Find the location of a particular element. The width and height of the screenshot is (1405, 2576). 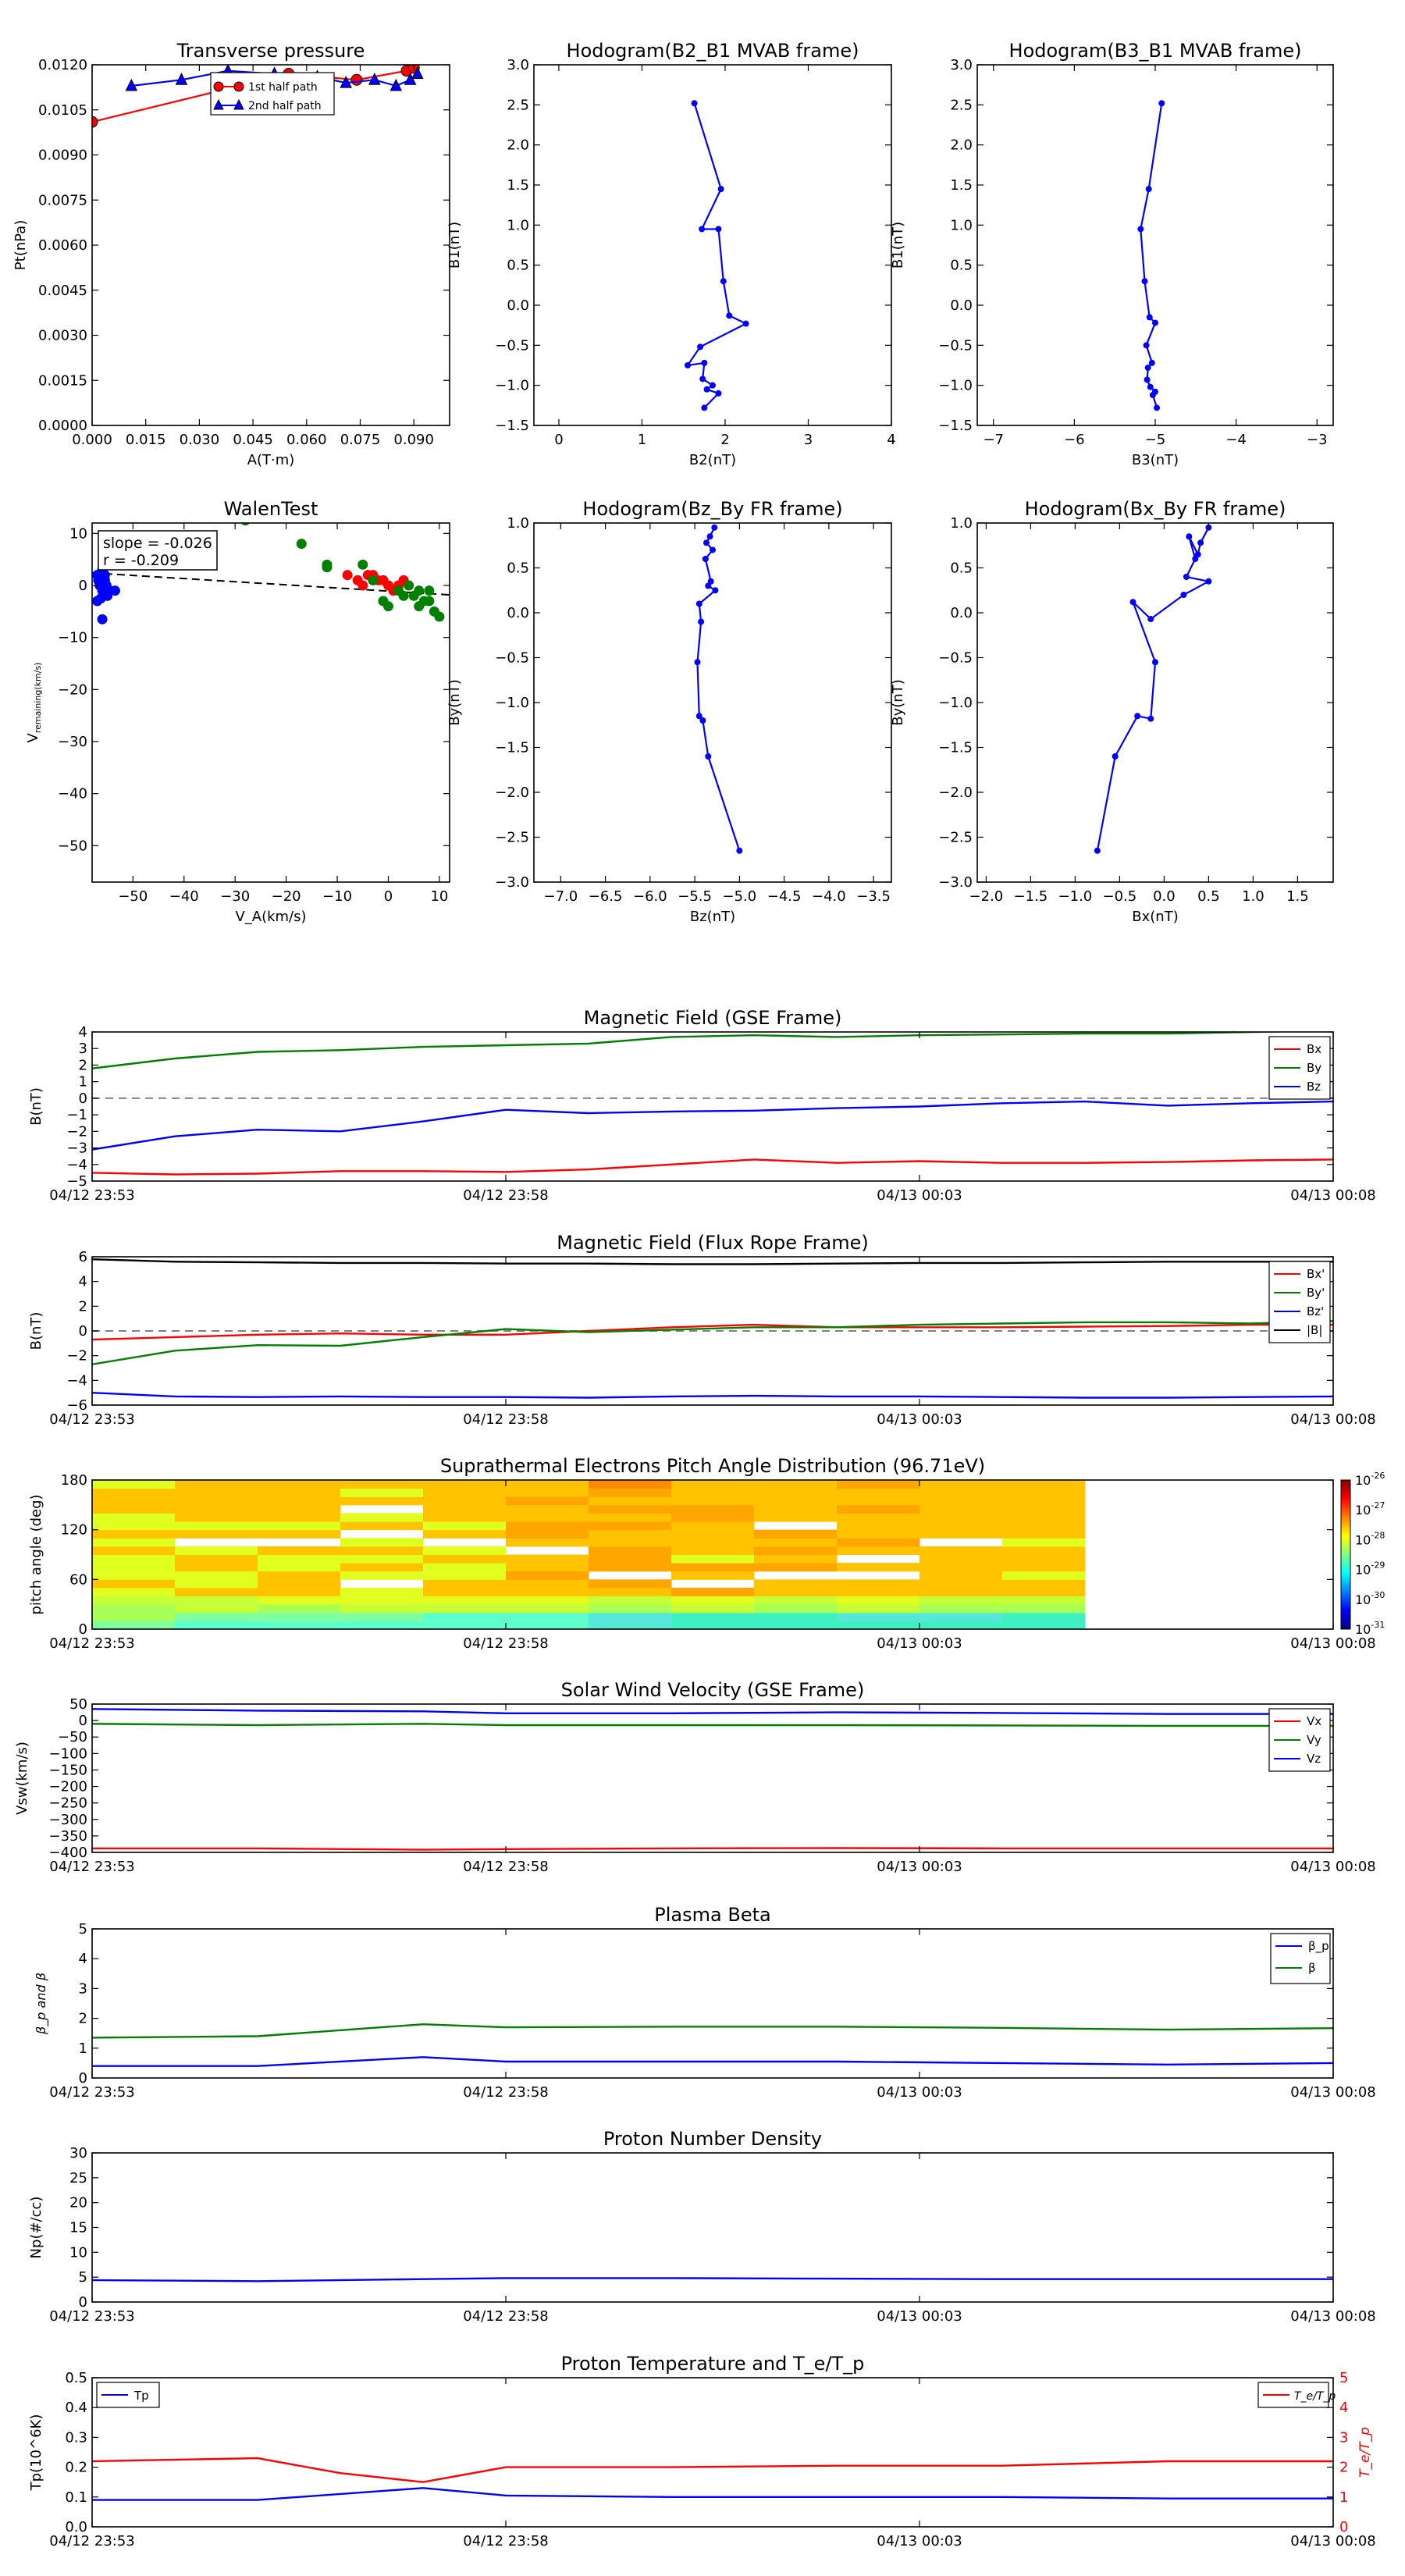

y-tick-label: 2 is located at coordinates (83, 1306).